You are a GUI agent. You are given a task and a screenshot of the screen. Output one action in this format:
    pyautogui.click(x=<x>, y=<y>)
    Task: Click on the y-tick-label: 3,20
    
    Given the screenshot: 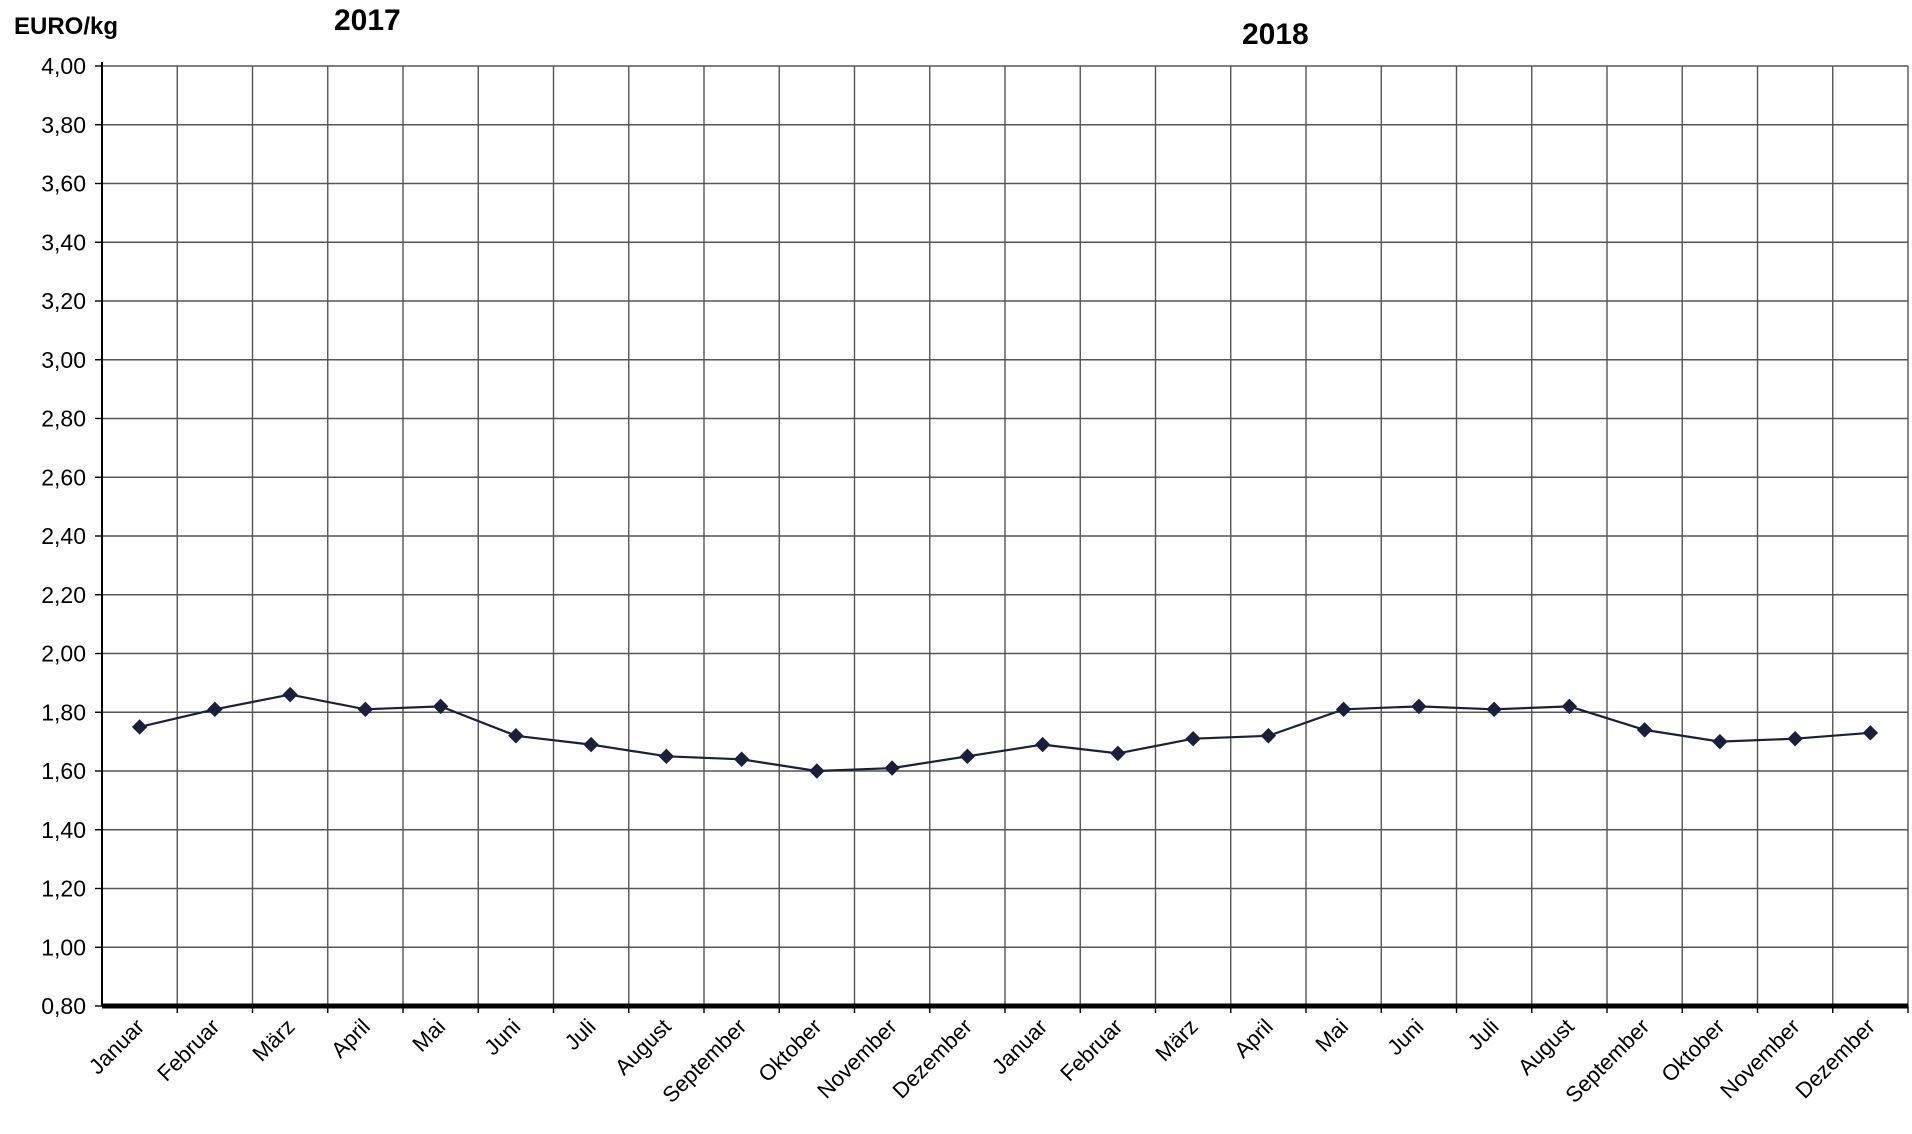 What is the action you would take?
    pyautogui.click(x=63, y=301)
    